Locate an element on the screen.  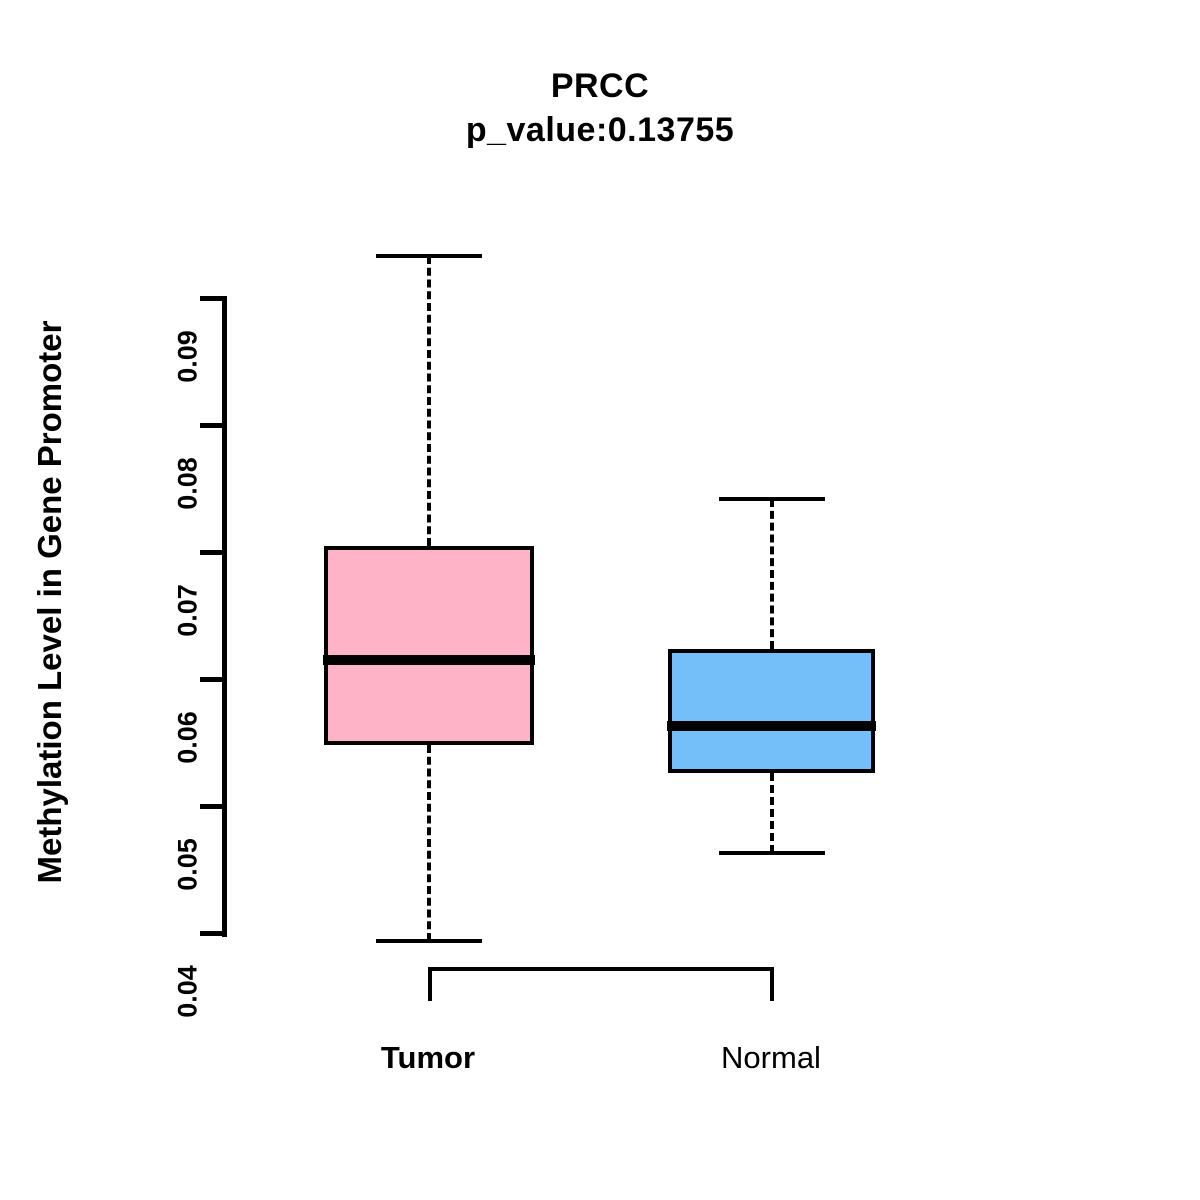
x-axis-label-tumor: Tumor is located at coordinates (428, 1057).